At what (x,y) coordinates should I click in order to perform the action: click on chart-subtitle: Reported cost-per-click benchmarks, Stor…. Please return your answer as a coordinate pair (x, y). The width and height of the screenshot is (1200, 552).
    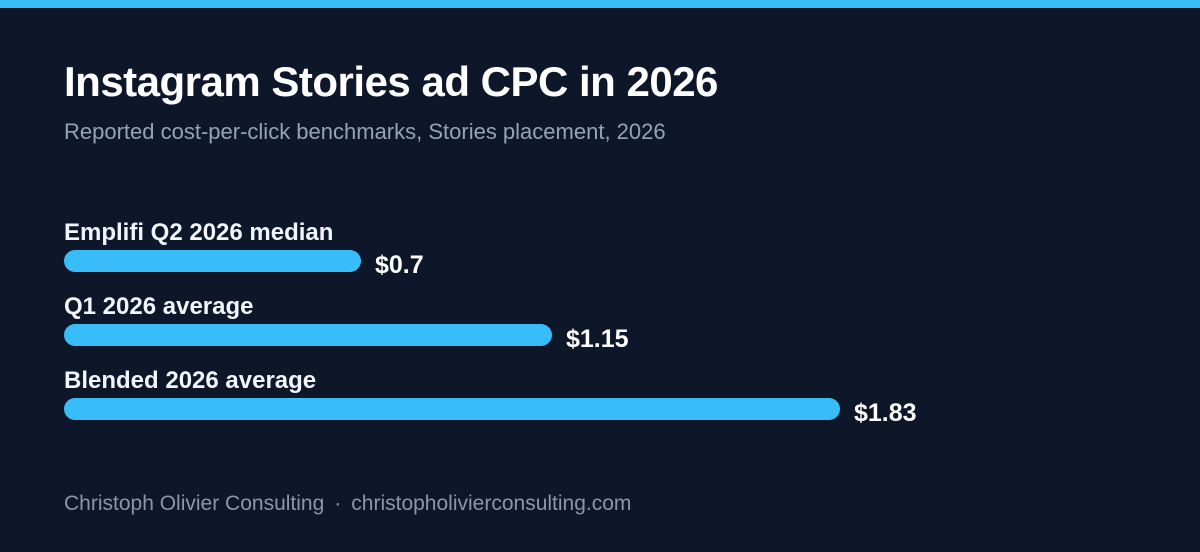
    Looking at the image, I should click on (365, 131).